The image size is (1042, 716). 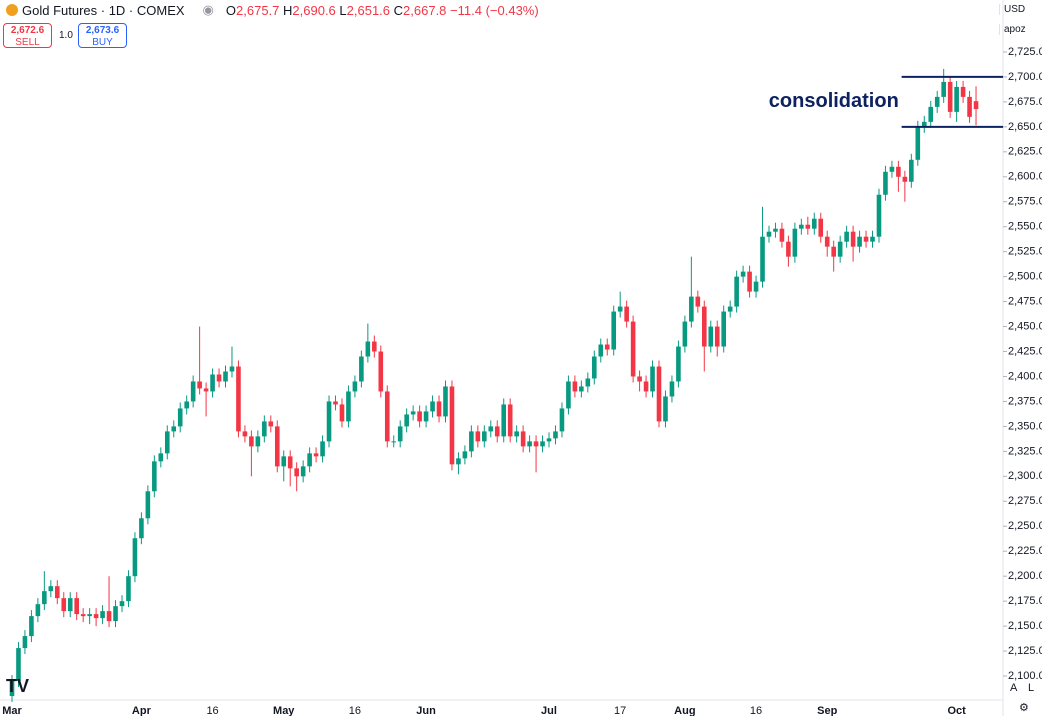 I want to click on sell-price: 2,672.6, so click(x=27, y=30).